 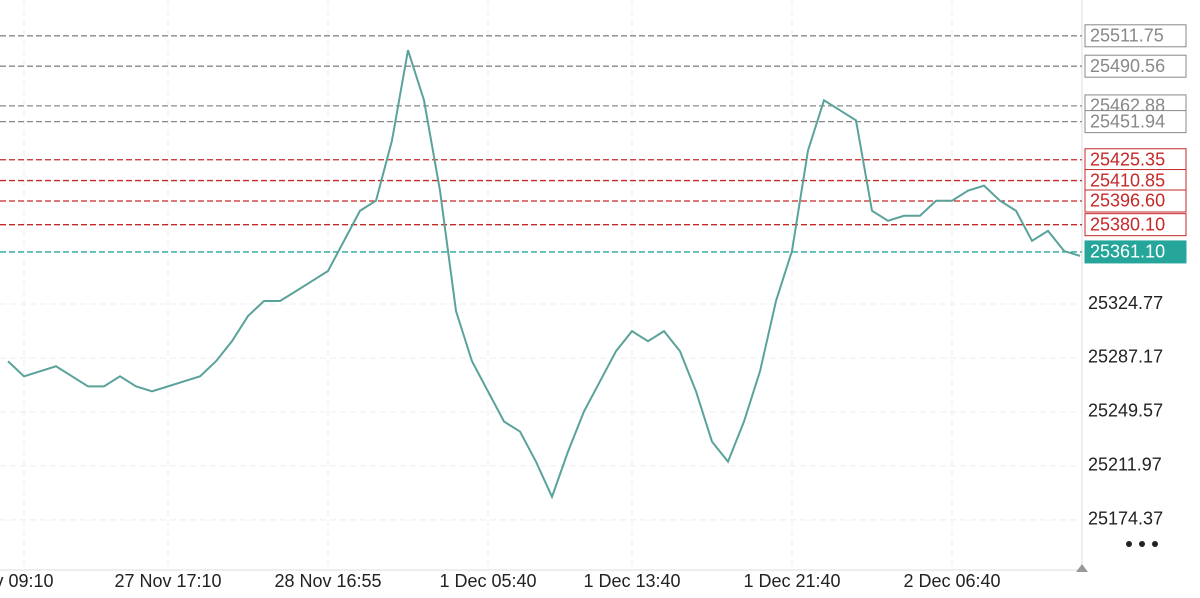 I want to click on x-tick-label: 27 Nov 17:10, so click(x=167, y=581).